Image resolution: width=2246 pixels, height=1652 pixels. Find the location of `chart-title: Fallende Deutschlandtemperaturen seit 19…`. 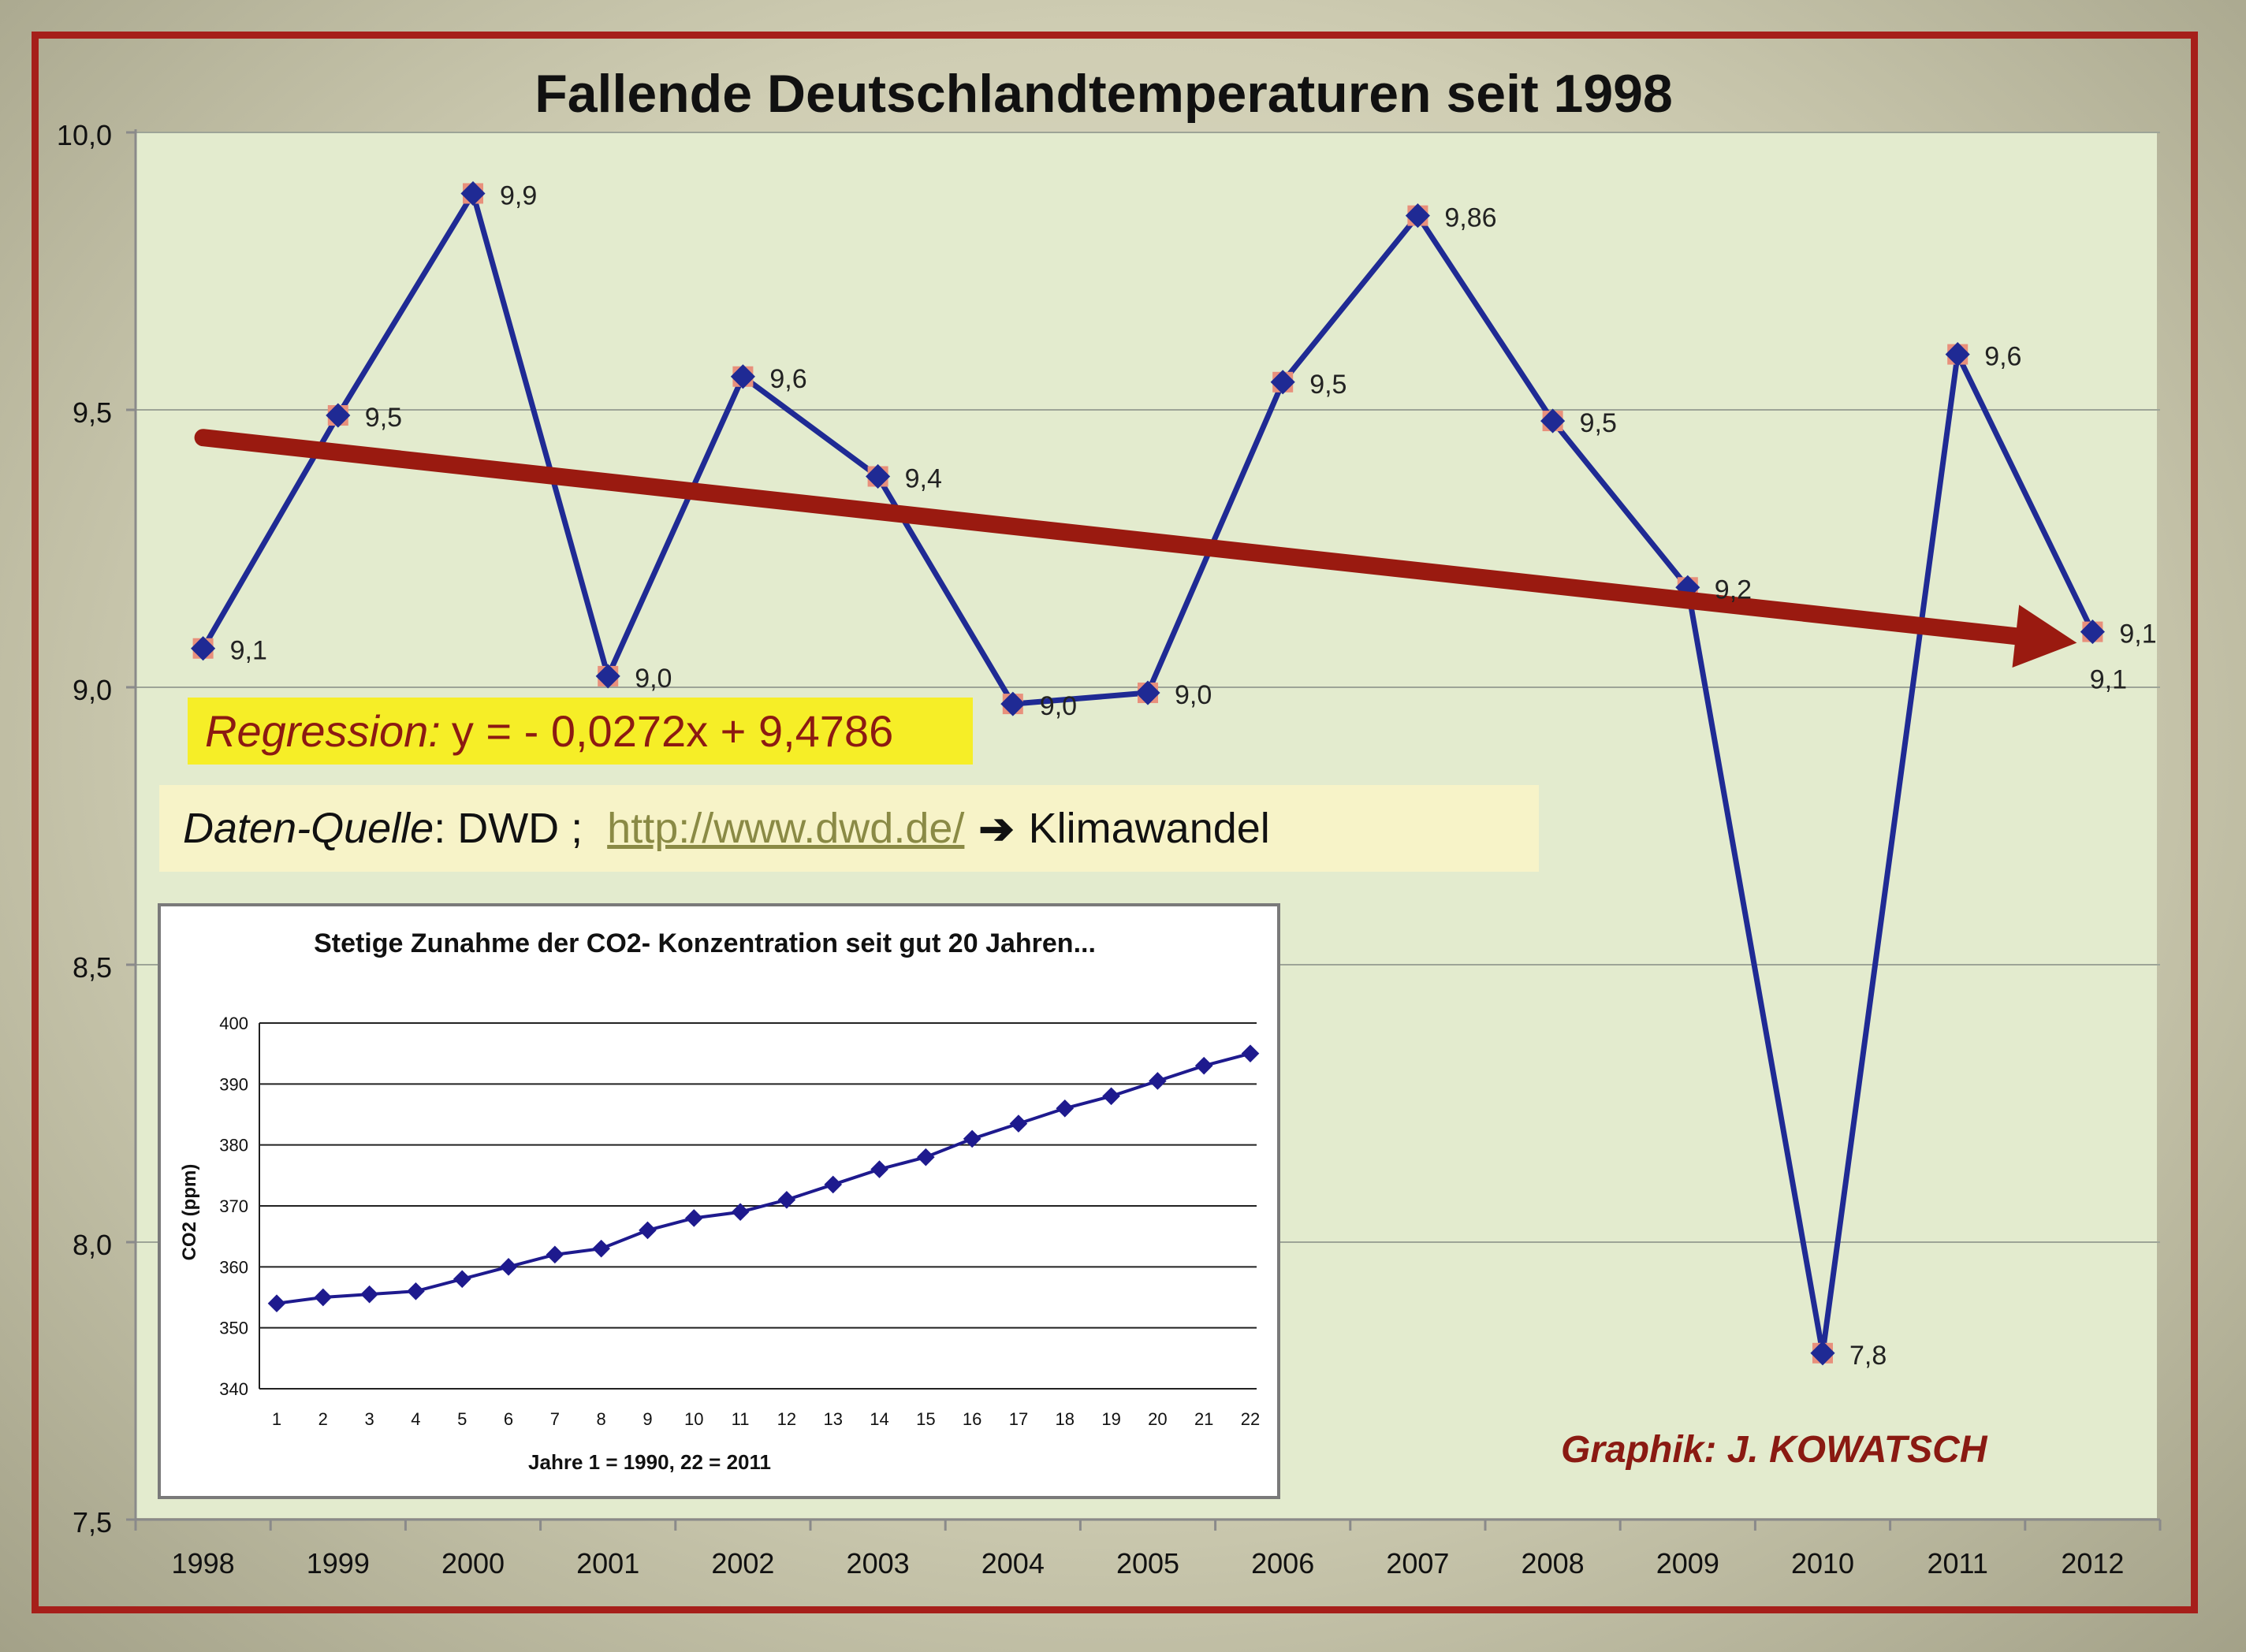

chart-title: Fallende Deutschlandtemperaturen seit 19… is located at coordinates (1103, 94).